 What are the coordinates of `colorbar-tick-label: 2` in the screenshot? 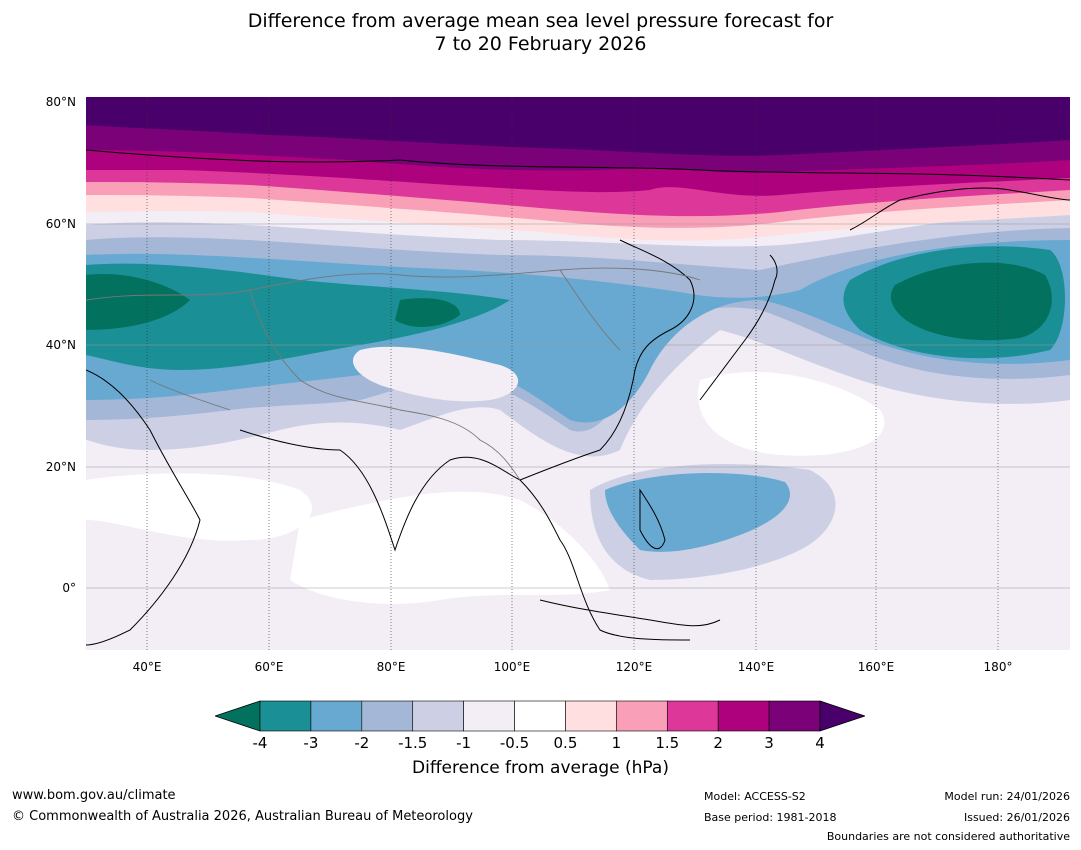 It's located at (718, 743).